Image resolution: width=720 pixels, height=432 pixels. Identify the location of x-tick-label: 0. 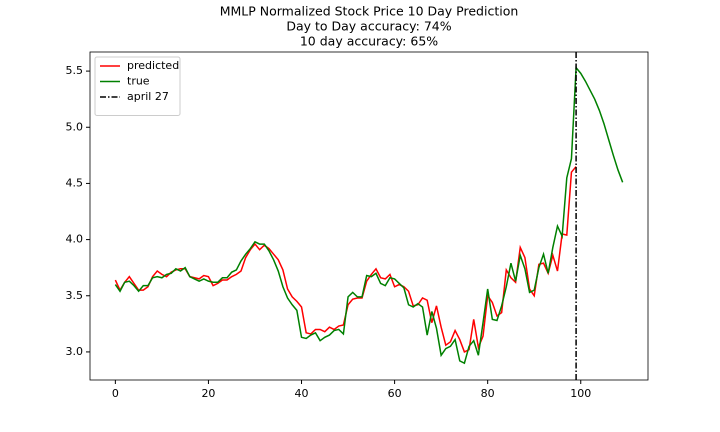
(115, 393).